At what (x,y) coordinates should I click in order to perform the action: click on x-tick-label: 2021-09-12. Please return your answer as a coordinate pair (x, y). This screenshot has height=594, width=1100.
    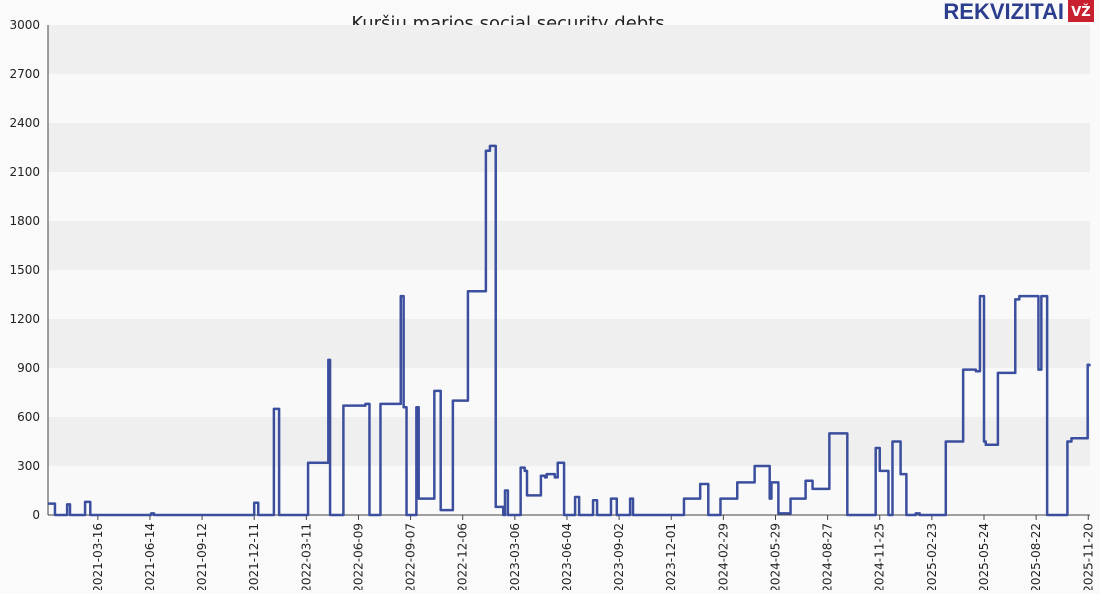
    Looking at the image, I should click on (202, 556).